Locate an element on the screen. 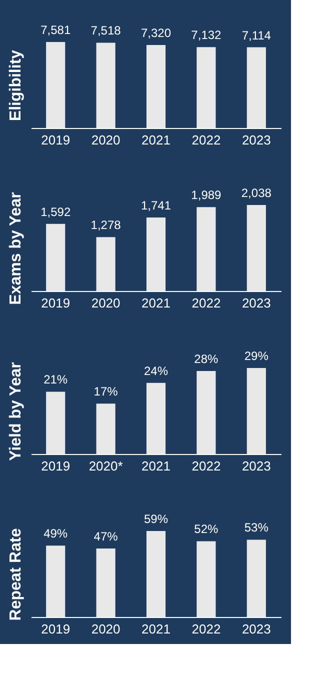  data-label: 1,741 is located at coordinates (156, 205).